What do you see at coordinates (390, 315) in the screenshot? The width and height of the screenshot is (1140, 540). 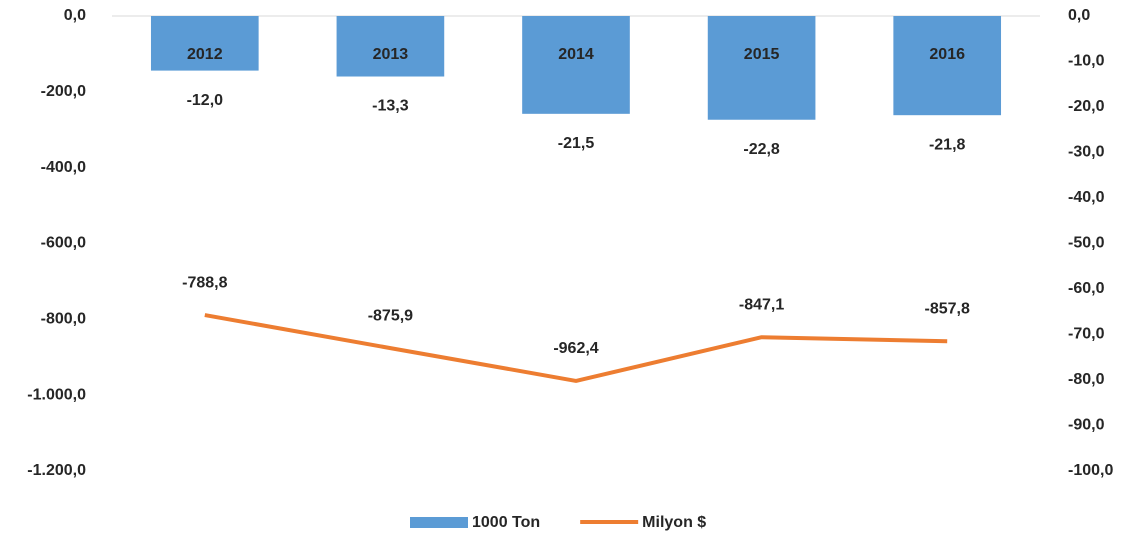 I see `line-value-label: -875,9` at bounding box center [390, 315].